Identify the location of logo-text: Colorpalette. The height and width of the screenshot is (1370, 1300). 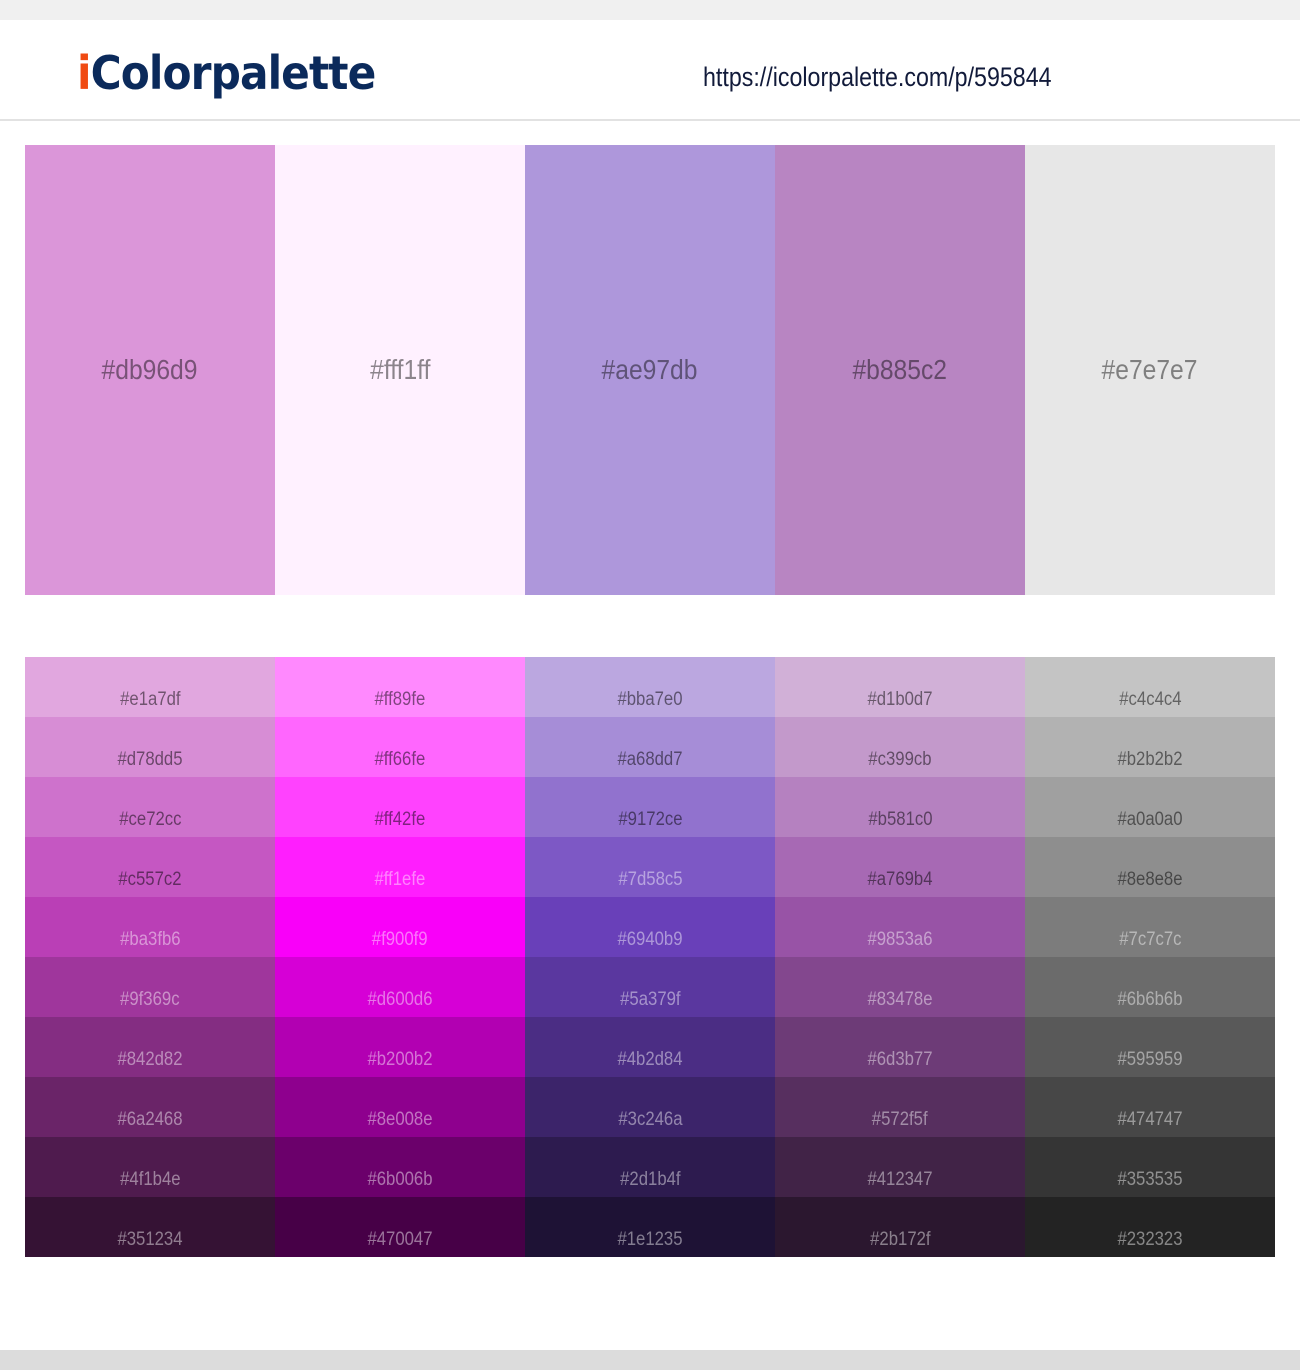
(233, 73).